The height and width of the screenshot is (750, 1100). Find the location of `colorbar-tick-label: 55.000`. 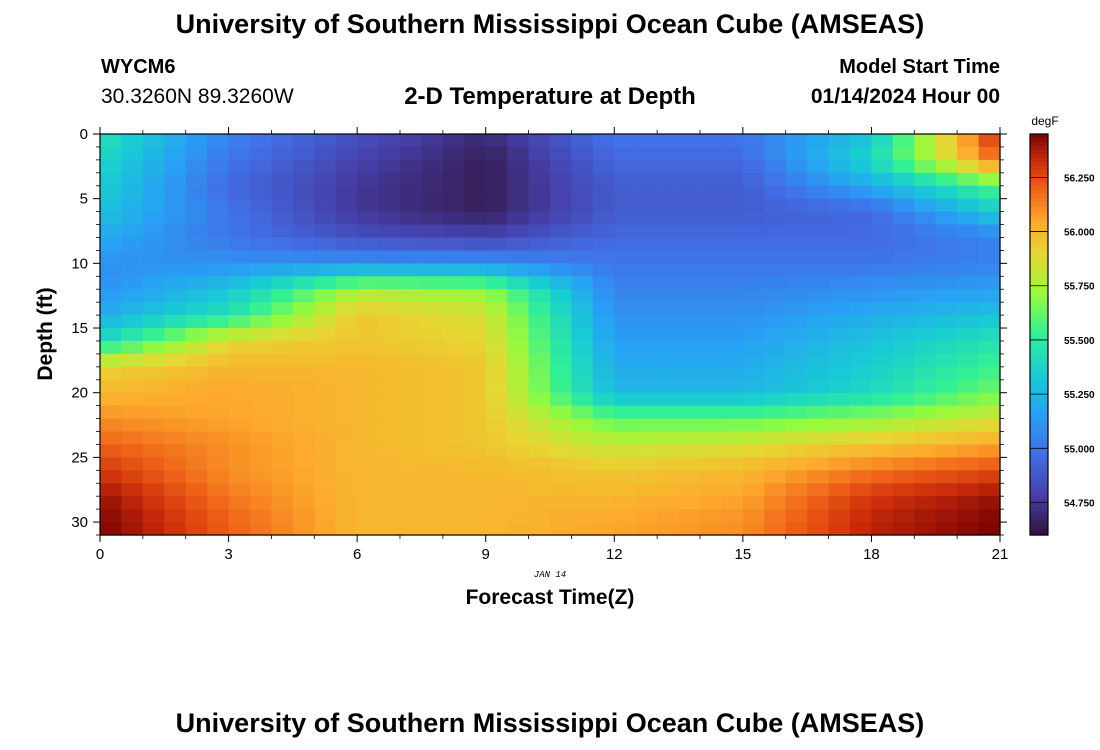

colorbar-tick-label: 55.000 is located at coordinates (1079, 449).